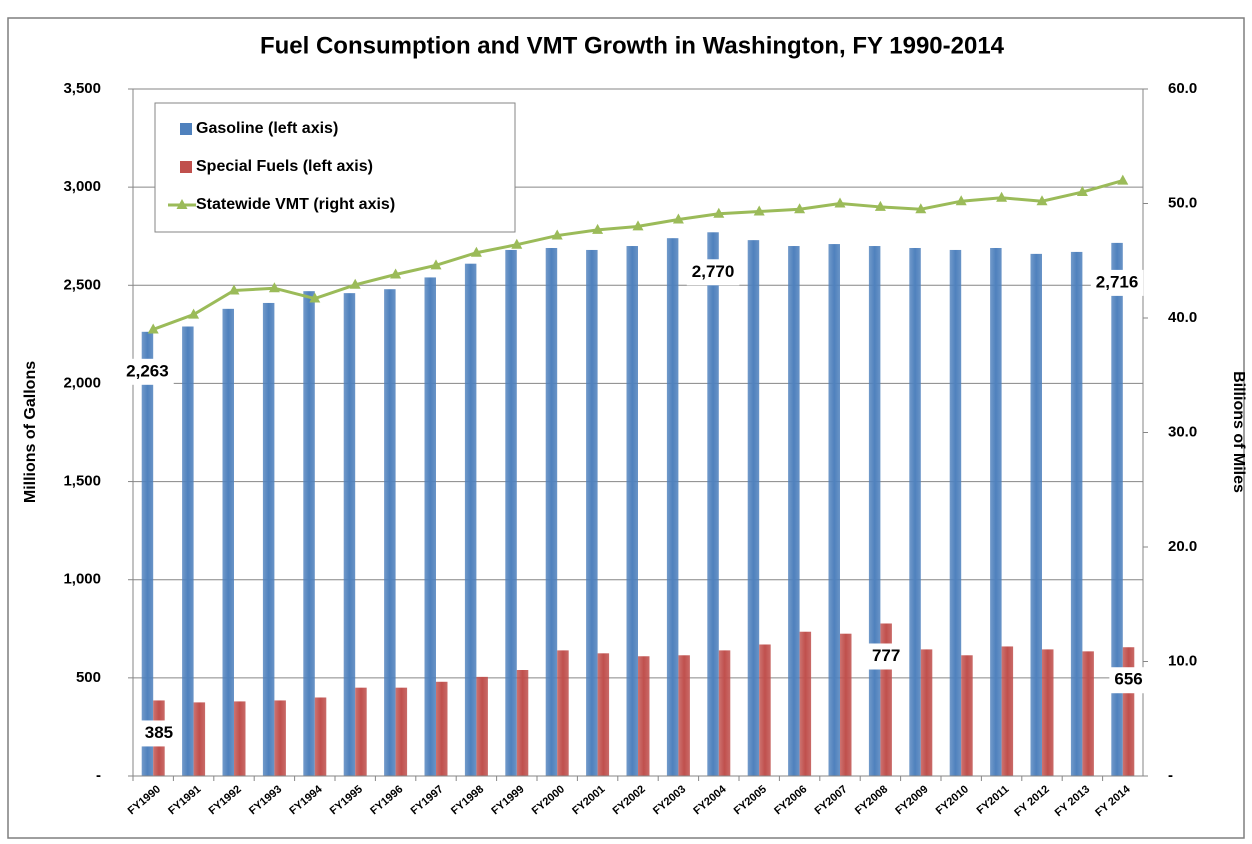 This screenshot has width=1252, height=844. What do you see at coordinates (295, 204) in the screenshot?
I see `legend-label: Statewide VMT (right axis)` at bounding box center [295, 204].